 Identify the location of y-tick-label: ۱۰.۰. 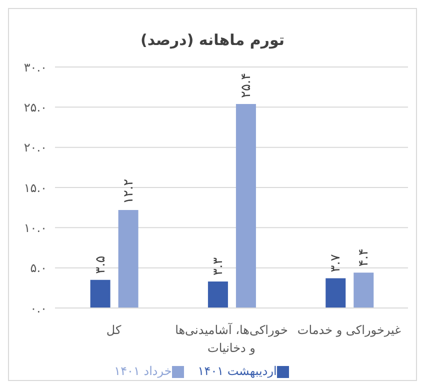
(35, 227).